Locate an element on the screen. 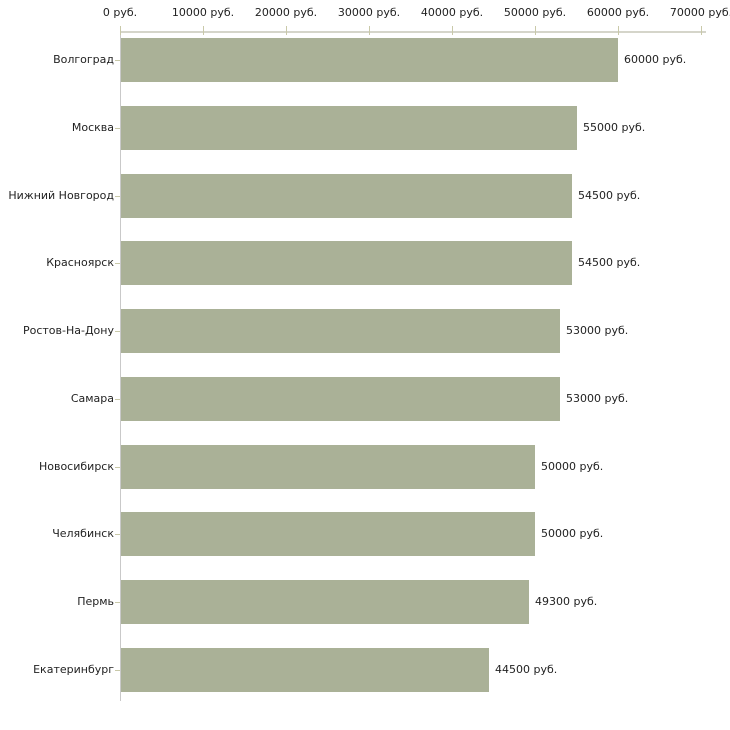 Image resolution: width=730 pixels, height=730 pixels. x-axis-tick-label: 60000 руб. is located at coordinates (618, 12).